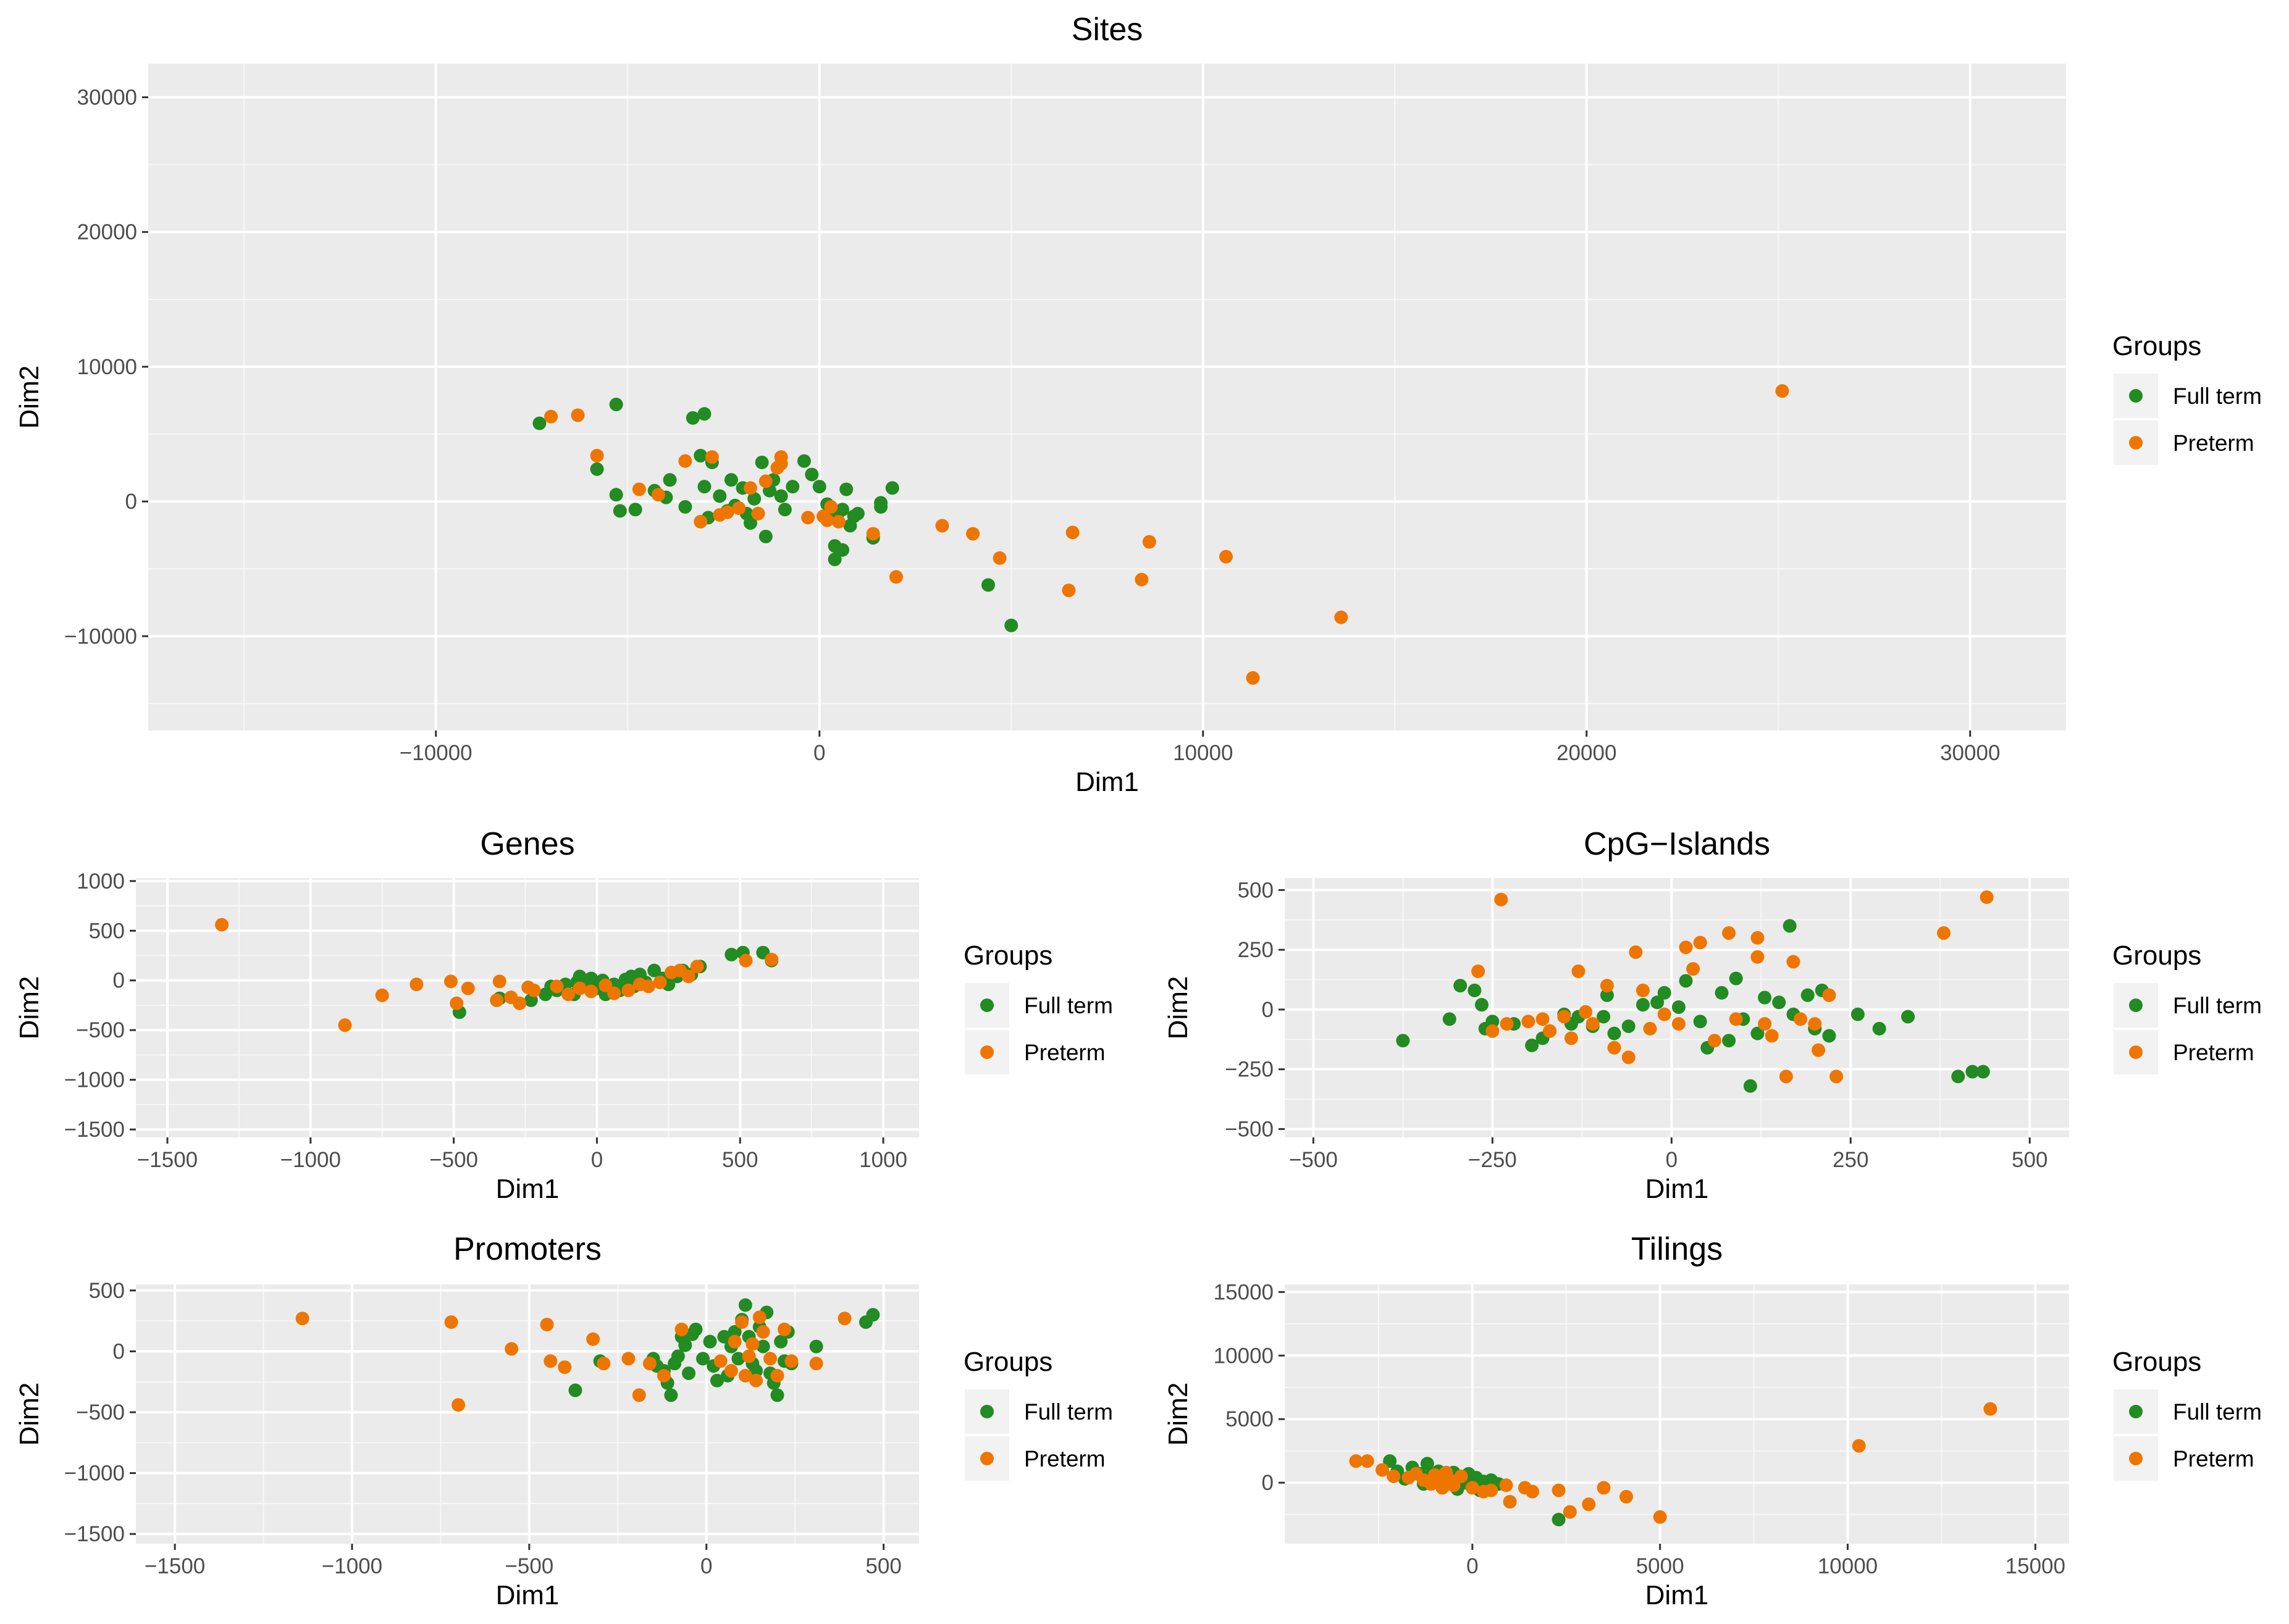  I want to click on genes-legend-label-full-term: Full term, so click(1068, 1006).